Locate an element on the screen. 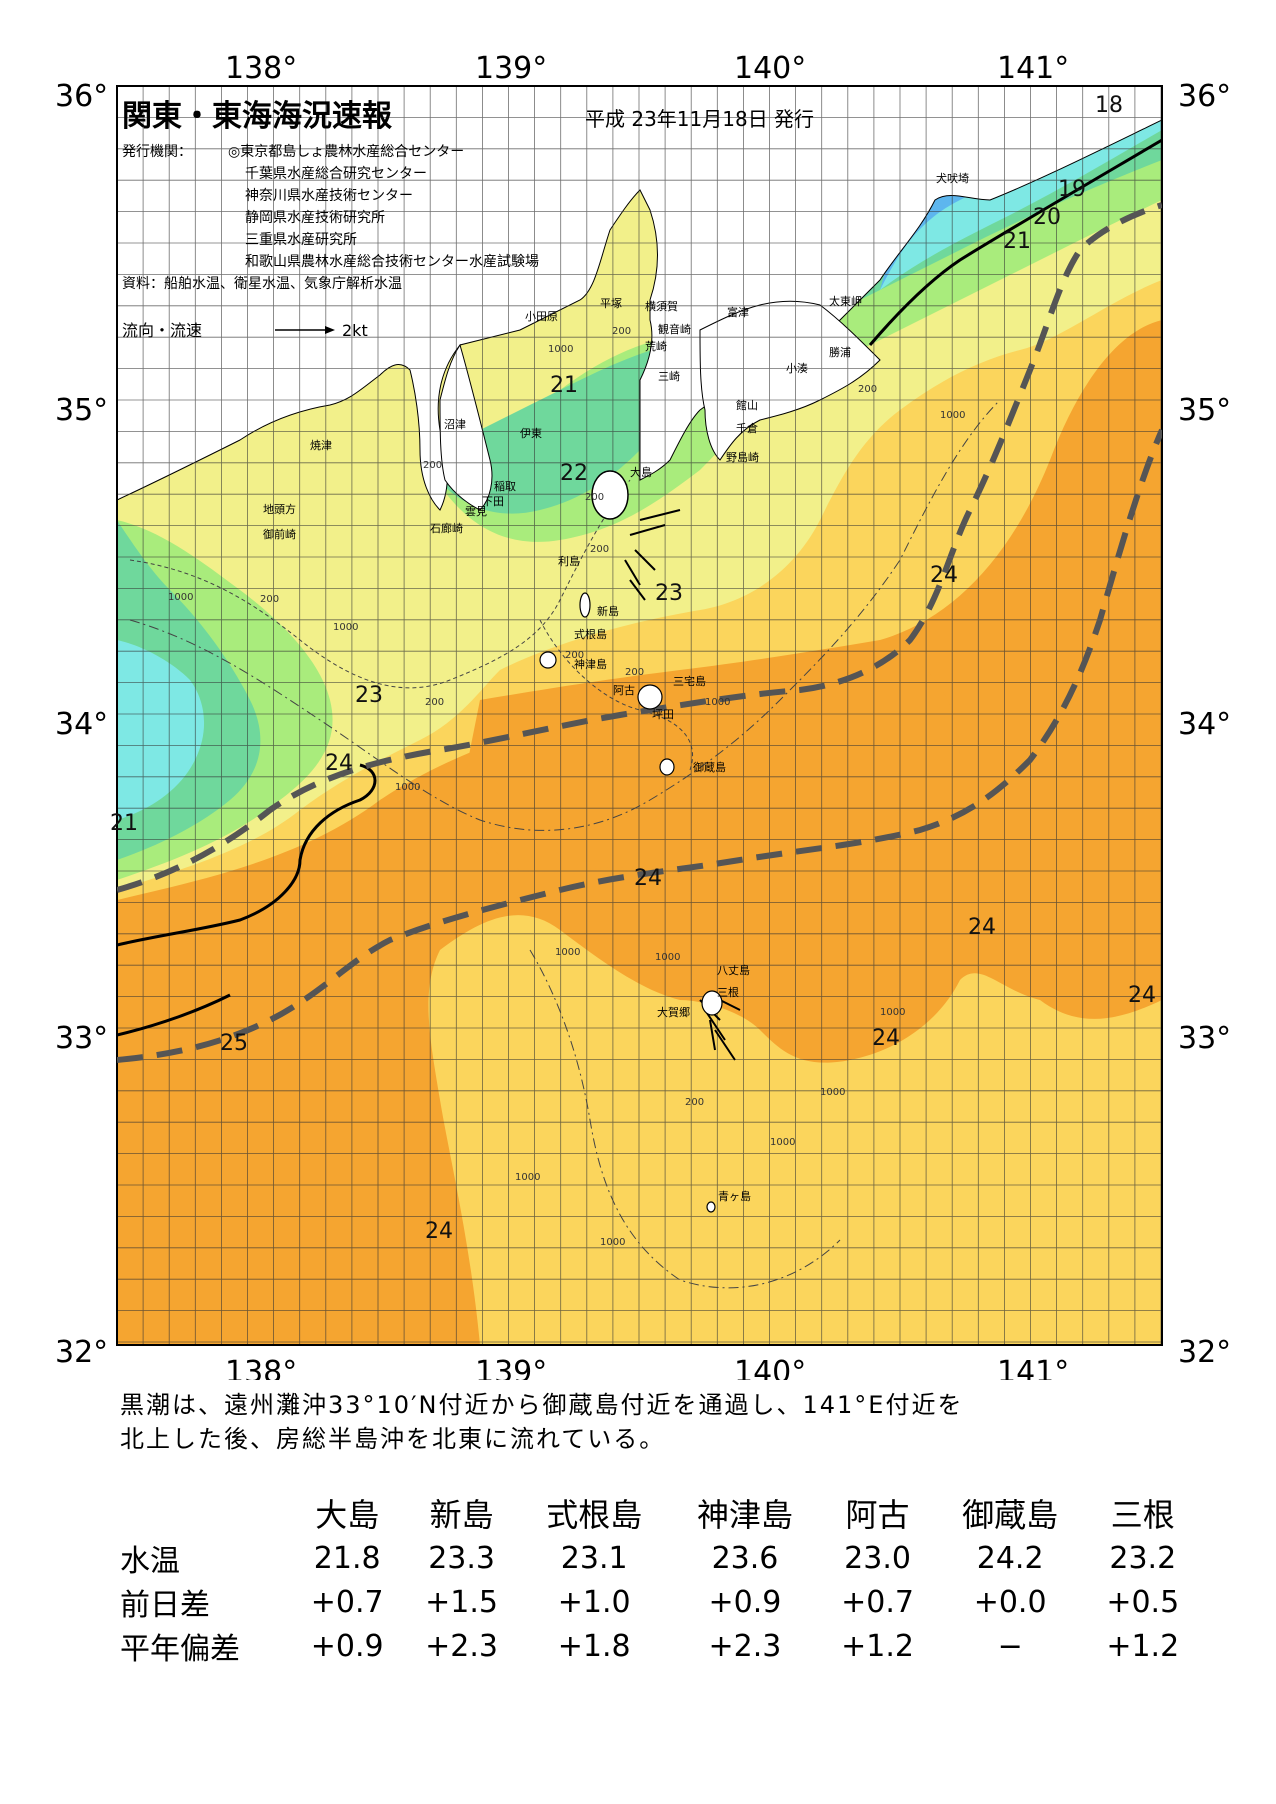 The height and width of the screenshot is (1804, 1276). lon-label-139-top: 139° is located at coordinates (511, 68).